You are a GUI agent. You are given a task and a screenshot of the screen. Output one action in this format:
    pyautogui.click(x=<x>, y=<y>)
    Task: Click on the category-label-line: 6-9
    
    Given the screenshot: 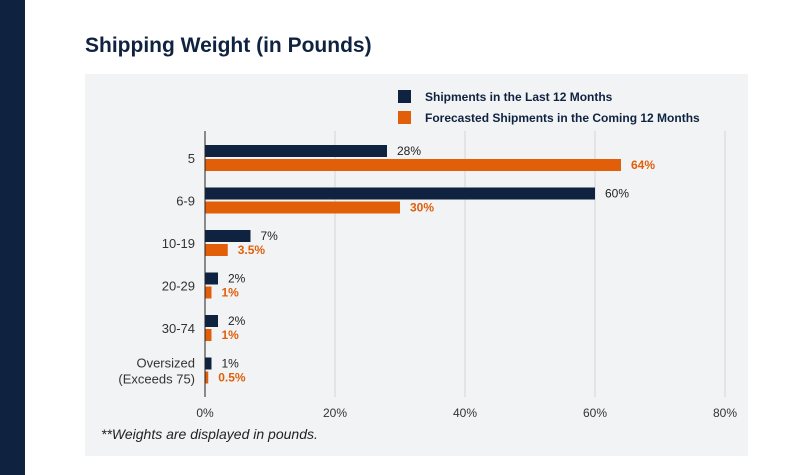 What is the action you would take?
    pyautogui.click(x=185, y=201)
    